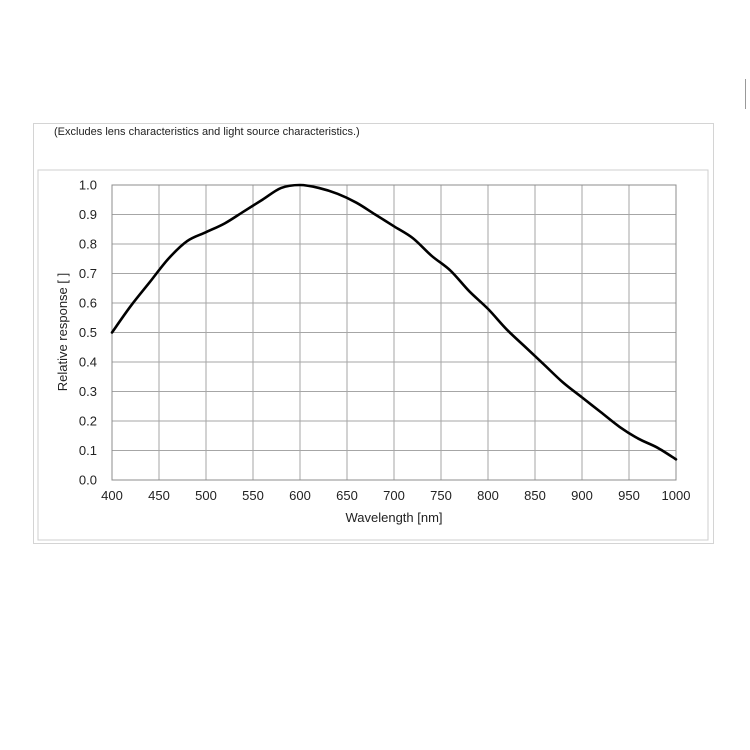 The width and height of the screenshot is (750, 750). I want to click on x-tick-label-950: 950, so click(629, 495).